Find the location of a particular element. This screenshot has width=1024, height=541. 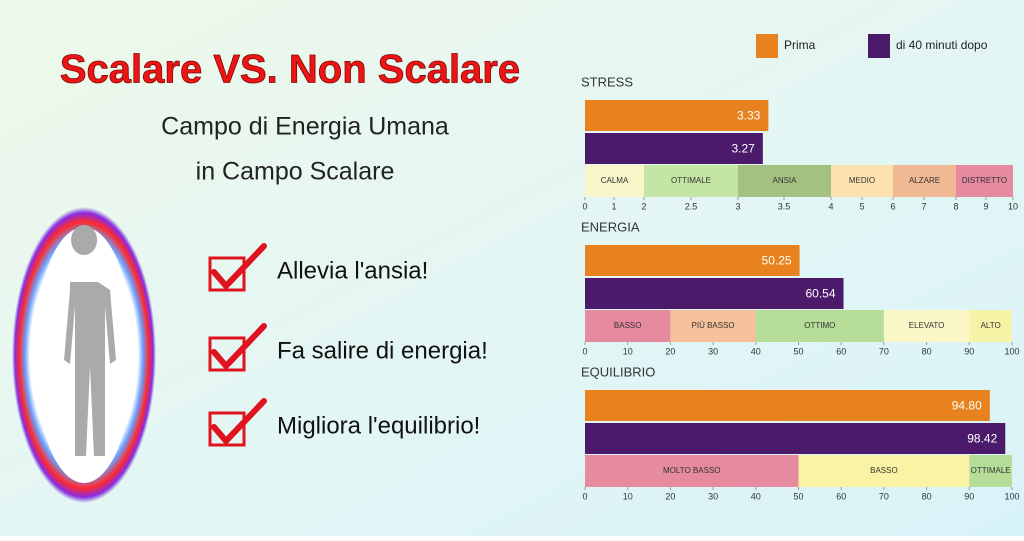

benefit-text: Fa salire di energia! is located at coordinates (382, 350).